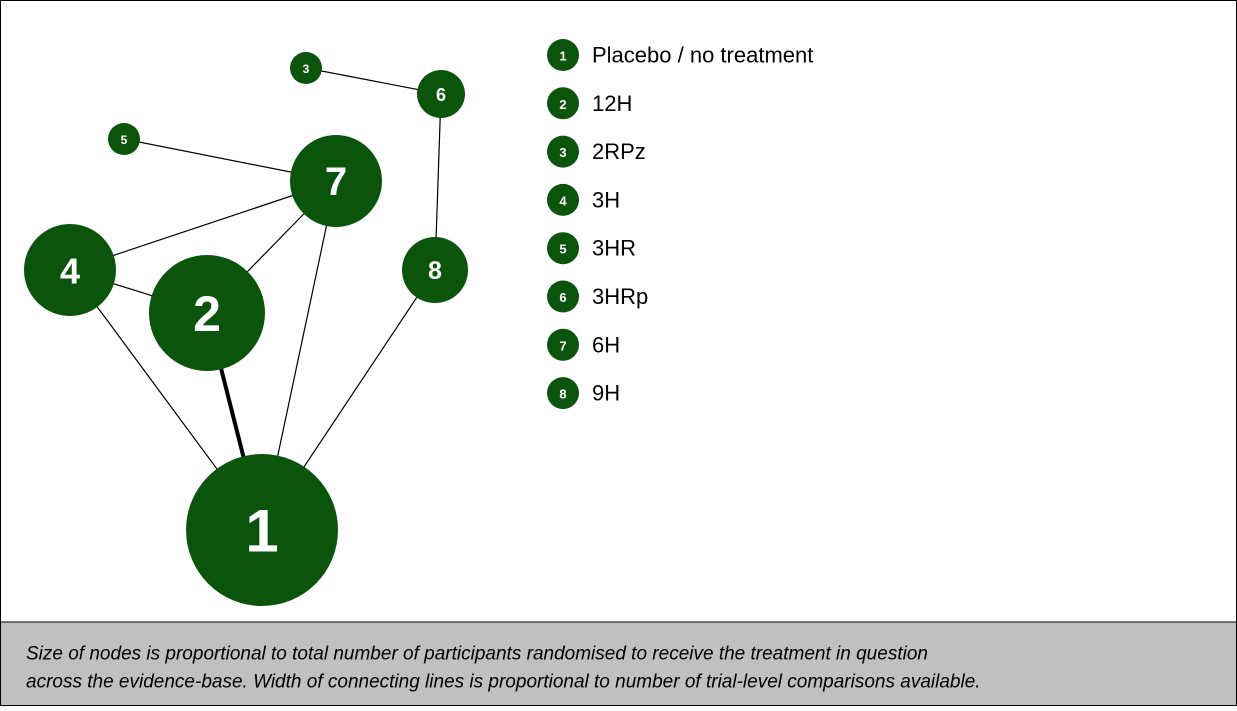 The height and width of the screenshot is (711, 1237). Describe the element at coordinates (606, 199) in the screenshot. I see `legend-label: 3H` at that location.